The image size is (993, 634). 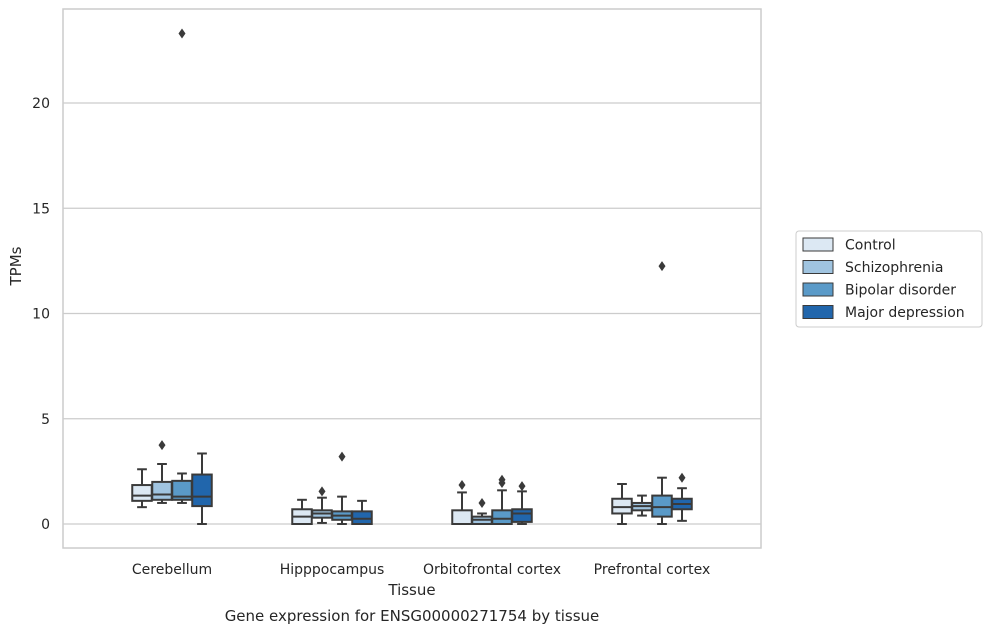 I want to click on legend-frame, so click(x=889, y=279).